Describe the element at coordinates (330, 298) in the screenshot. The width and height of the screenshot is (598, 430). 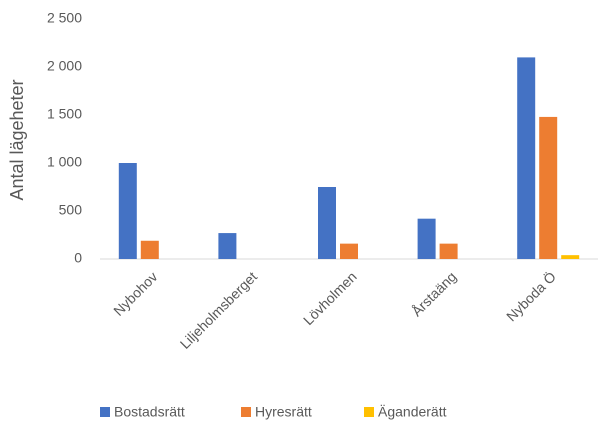
I see `x-tick-label: Lövholmen` at that location.